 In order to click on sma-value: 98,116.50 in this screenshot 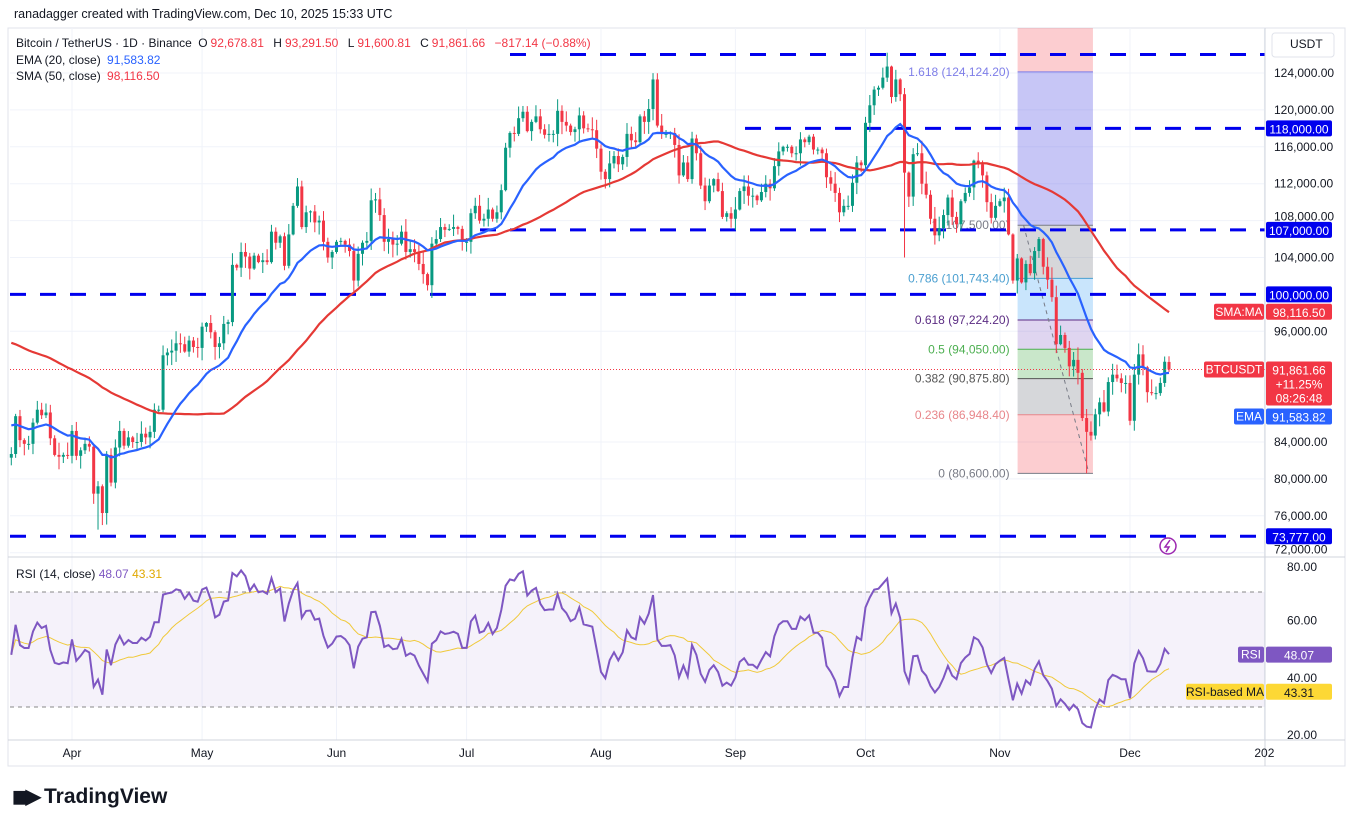, I will do `click(133, 76)`.